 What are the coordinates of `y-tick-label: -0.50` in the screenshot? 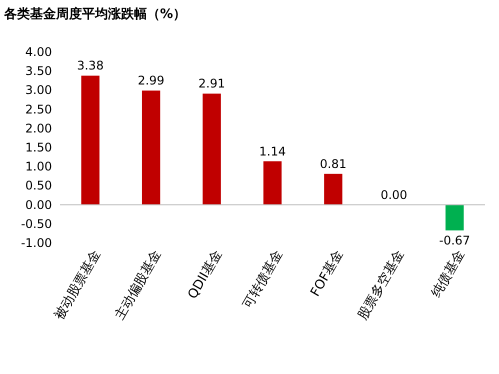 It's located at (36, 223).